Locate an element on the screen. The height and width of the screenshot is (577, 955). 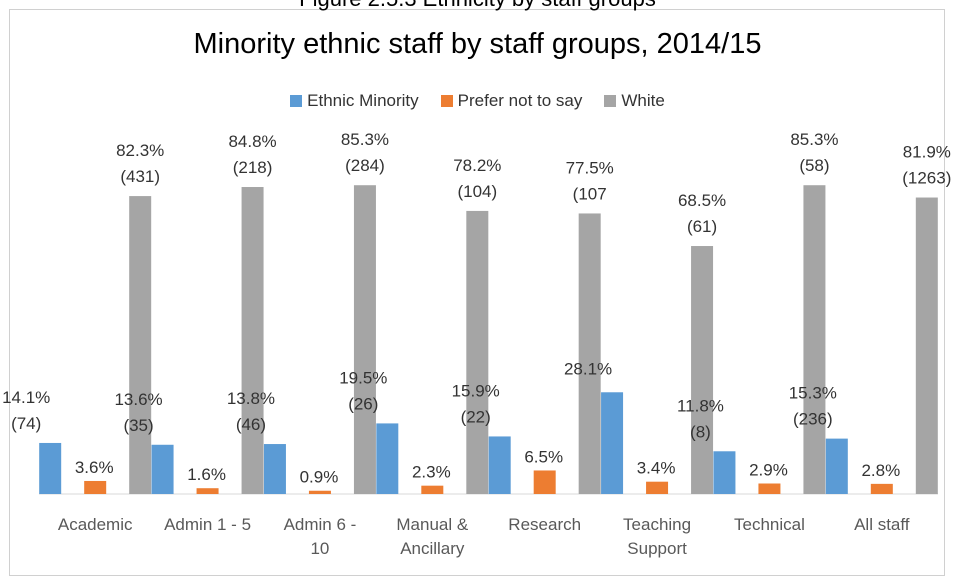
data-label-prefer-not-to-say-teaching-support: 3.4% is located at coordinates (656, 468).